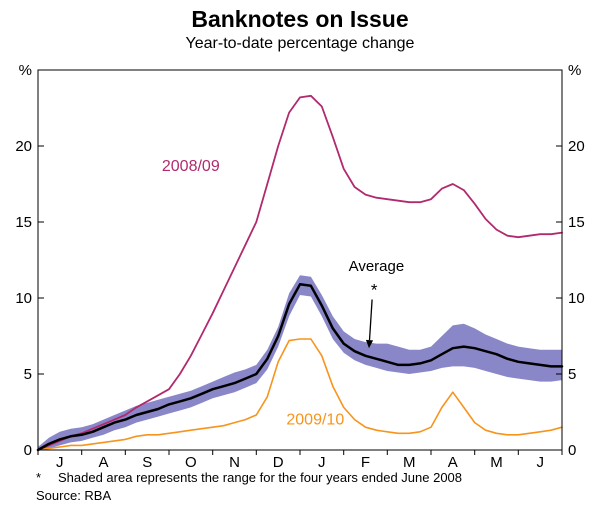 This screenshot has height=520, width=600. What do you see at coordinates (576, 298) in the screenshot?
I see `y-tick-label-right: 10` at bounding box center [576, 298].